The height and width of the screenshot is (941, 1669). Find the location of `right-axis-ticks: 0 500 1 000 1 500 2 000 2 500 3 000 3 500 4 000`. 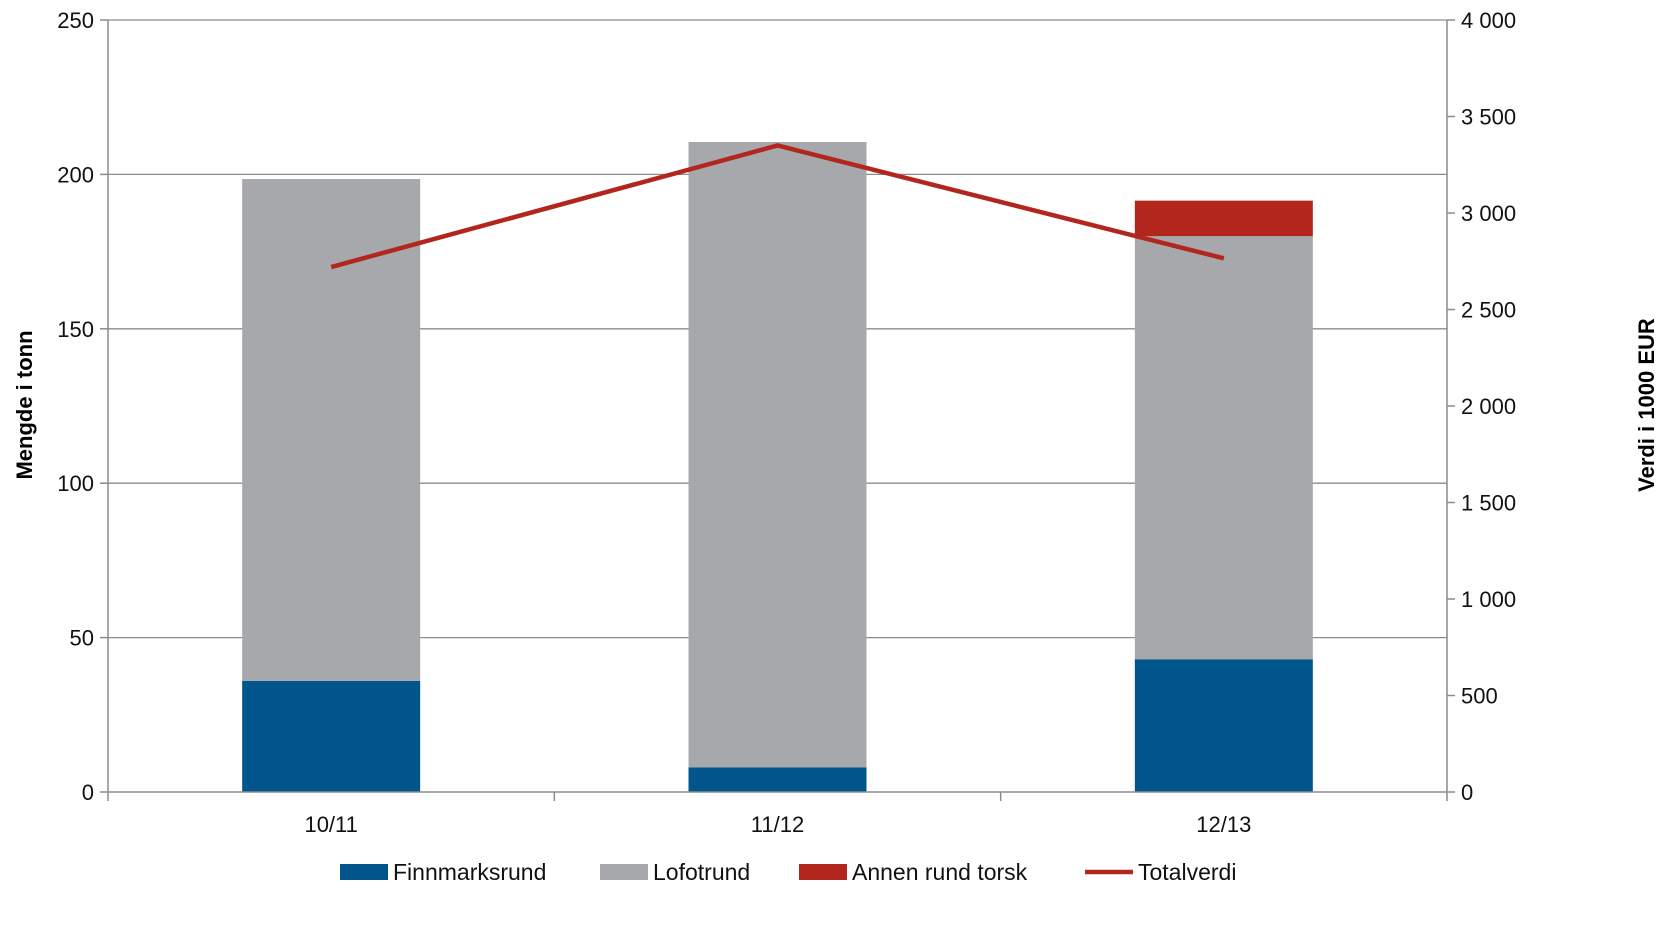

right-axis-ticks: 0 500 1 000 1 500 2 000 2 500 3 000 3 500 4 000 is located at coordinates (1481, 406).